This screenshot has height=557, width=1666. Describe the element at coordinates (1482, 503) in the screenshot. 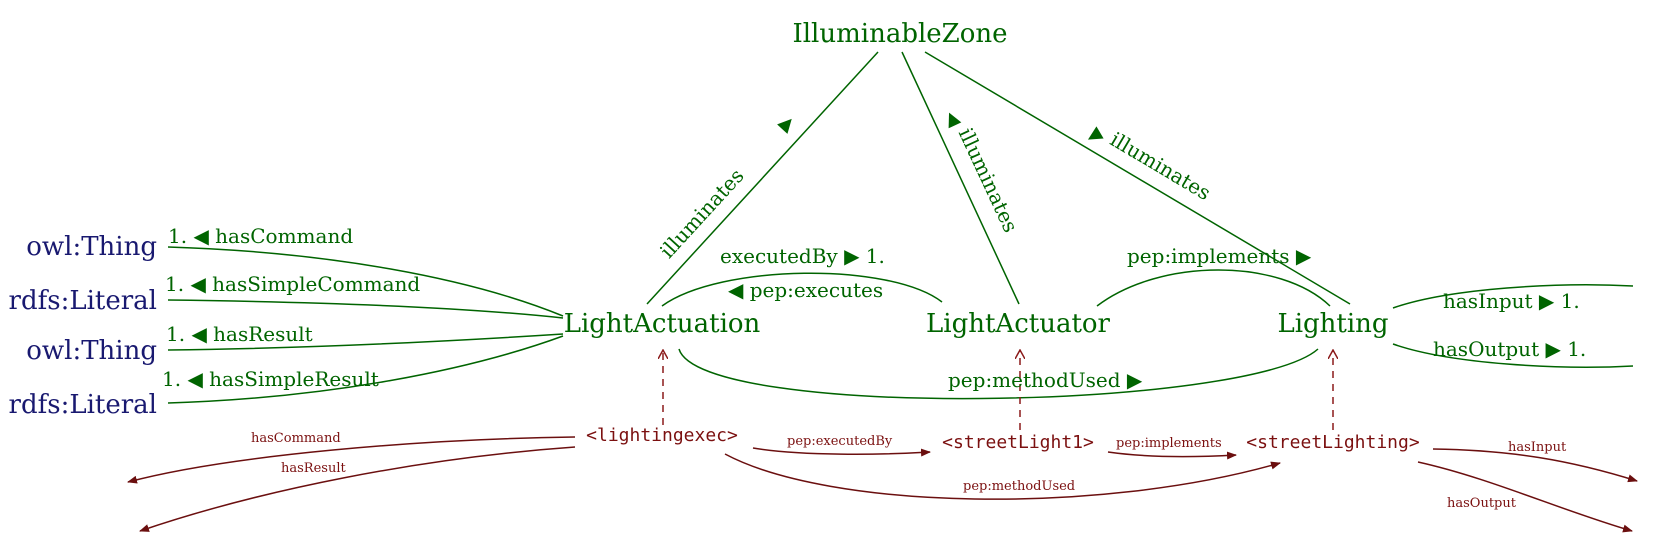

I see `inst-label-hasoutput: hasOutput` at that location.